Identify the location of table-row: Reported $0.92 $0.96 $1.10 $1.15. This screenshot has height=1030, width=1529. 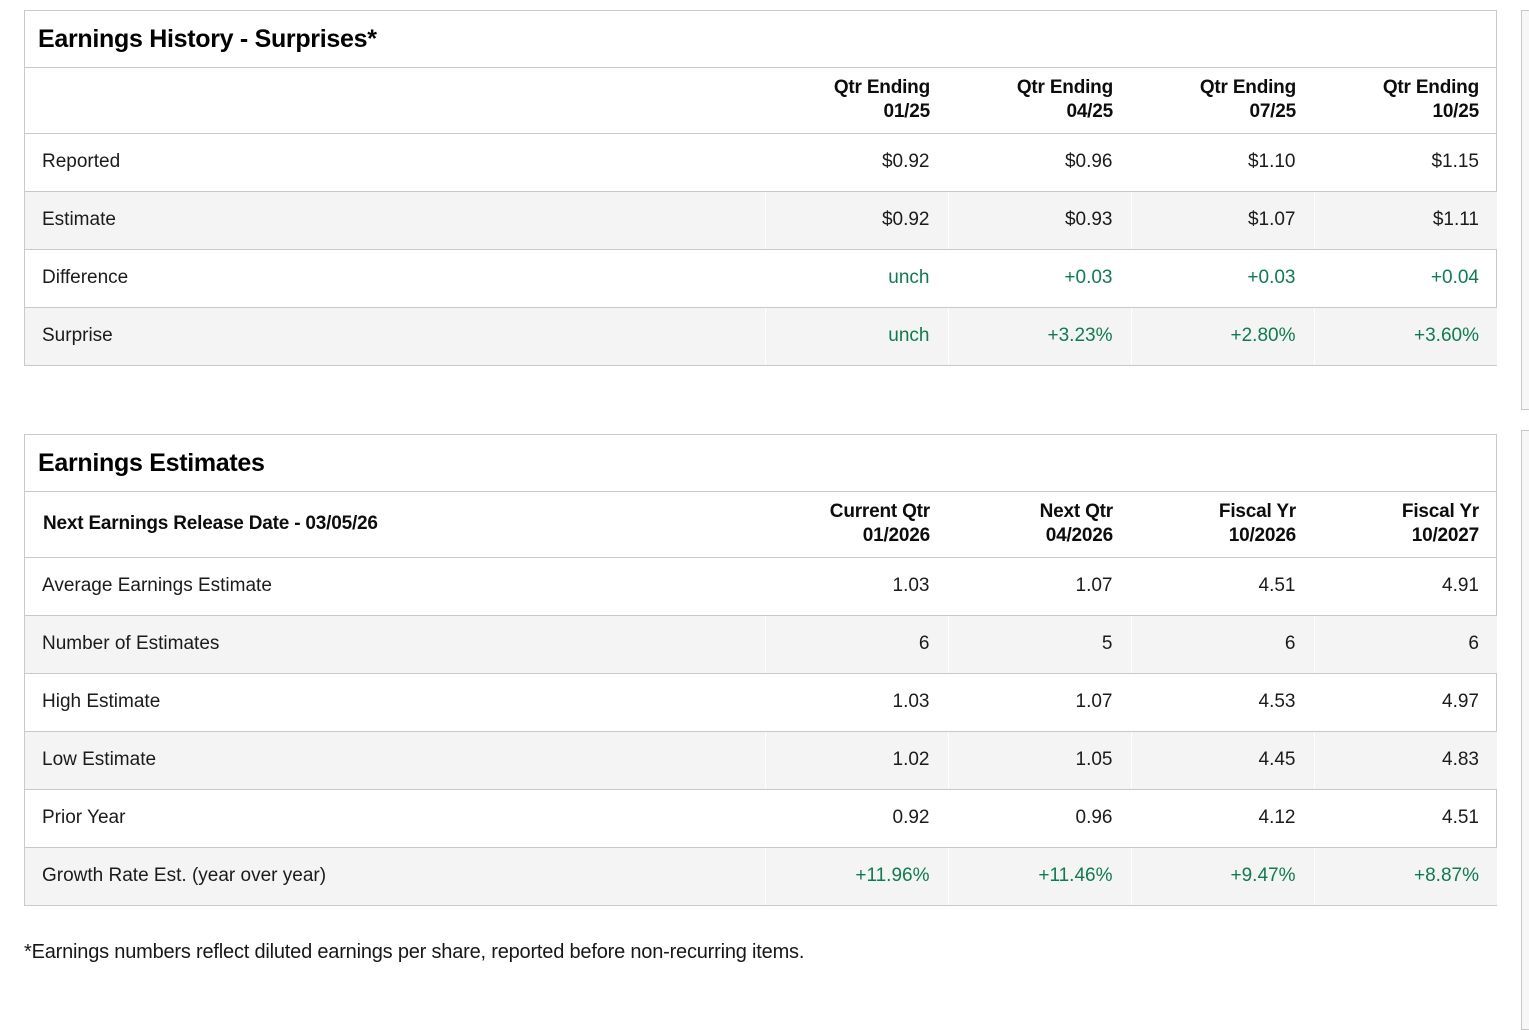
(761, 162).